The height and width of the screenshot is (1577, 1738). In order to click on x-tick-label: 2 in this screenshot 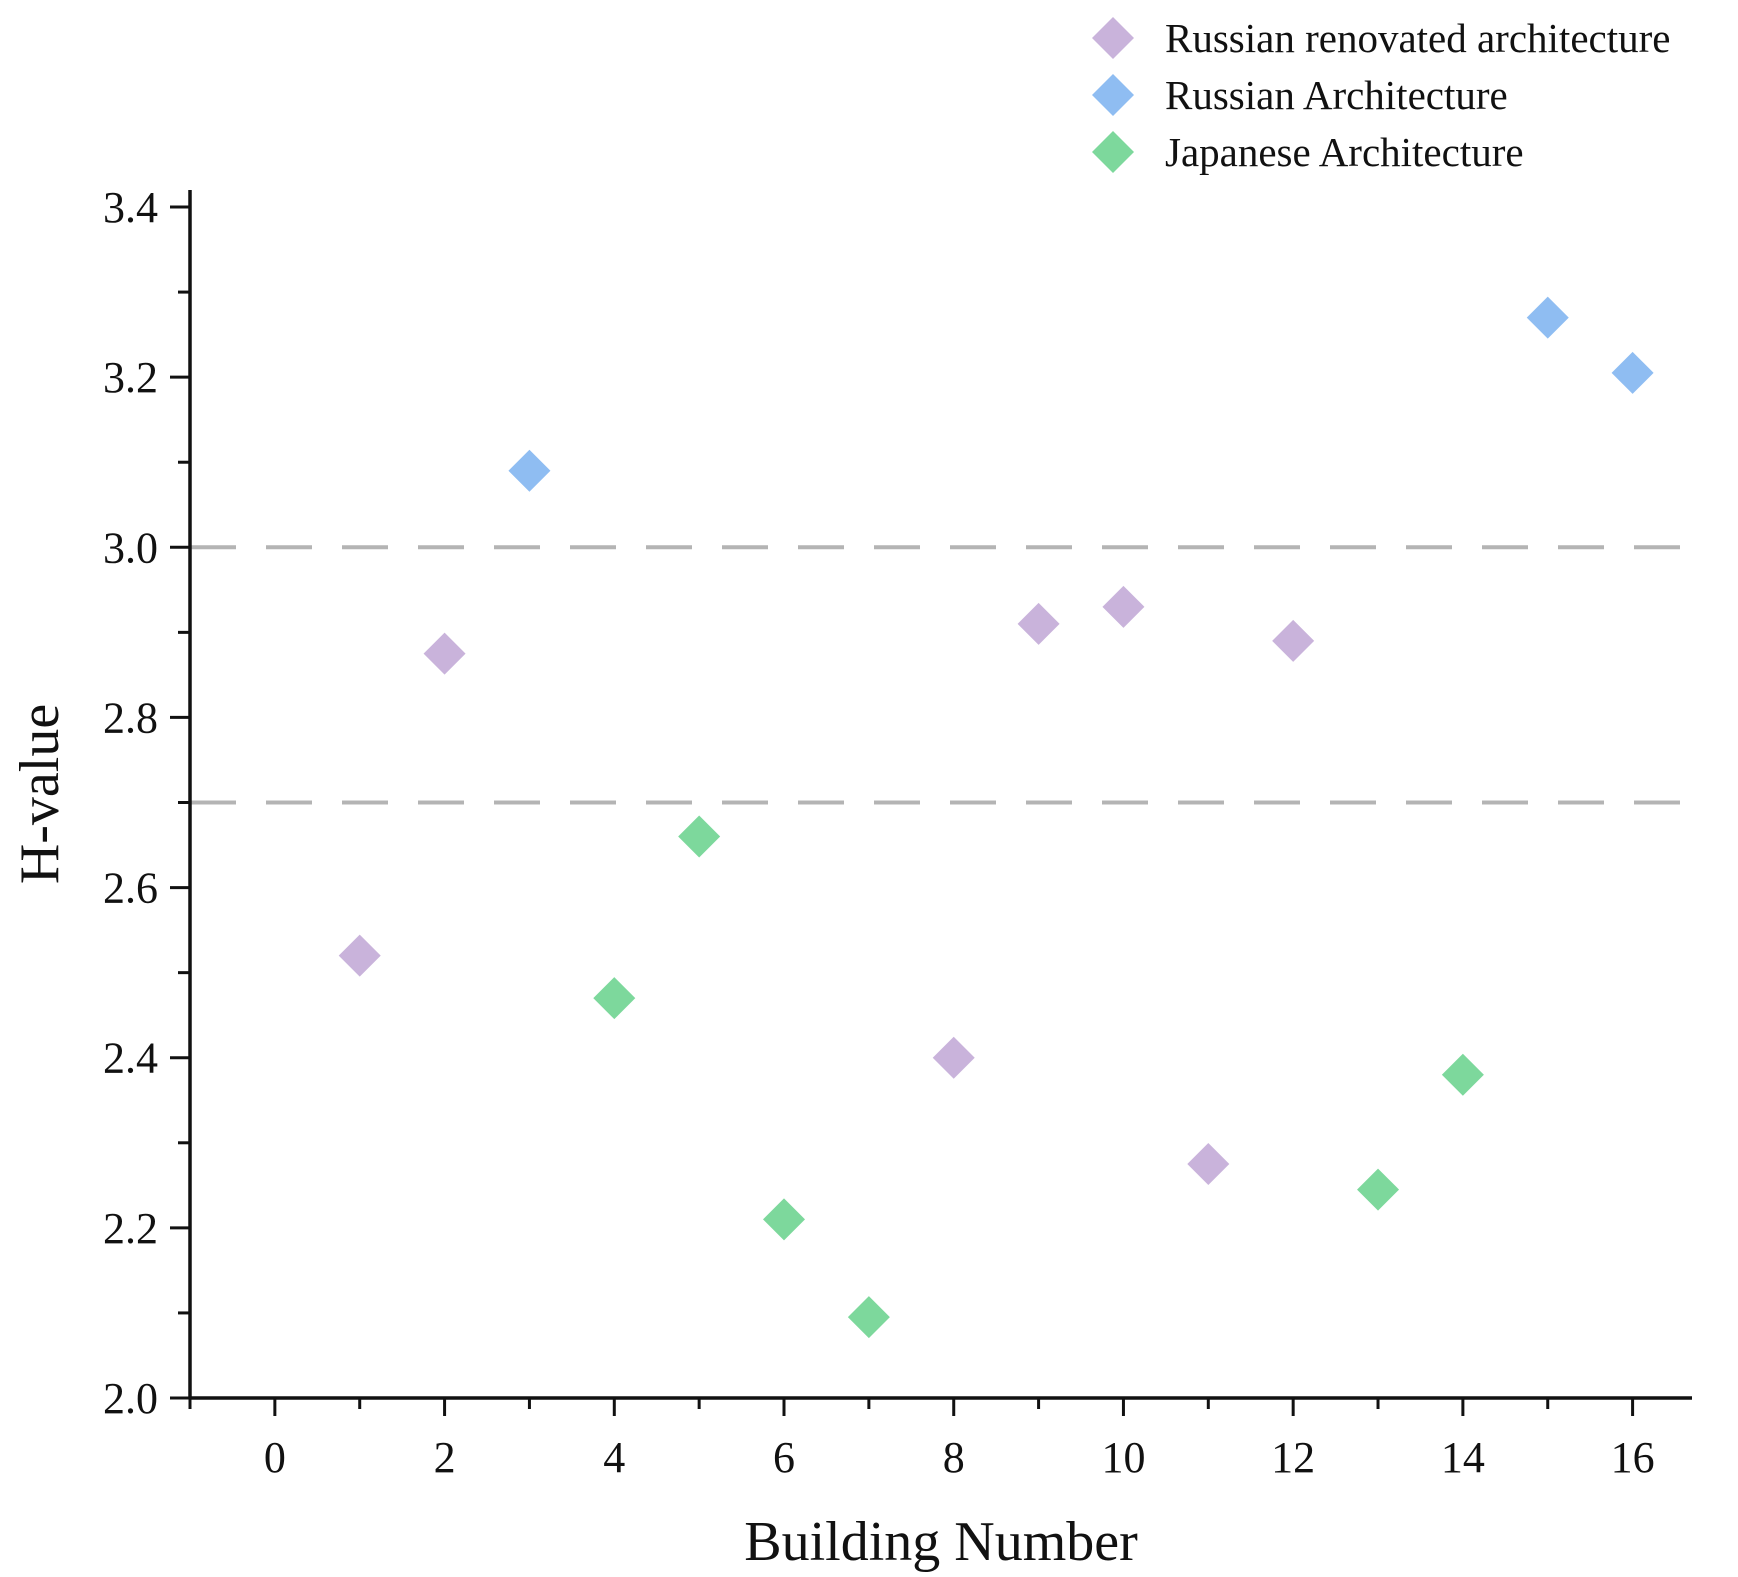, I will do `click(445, 1457)`.